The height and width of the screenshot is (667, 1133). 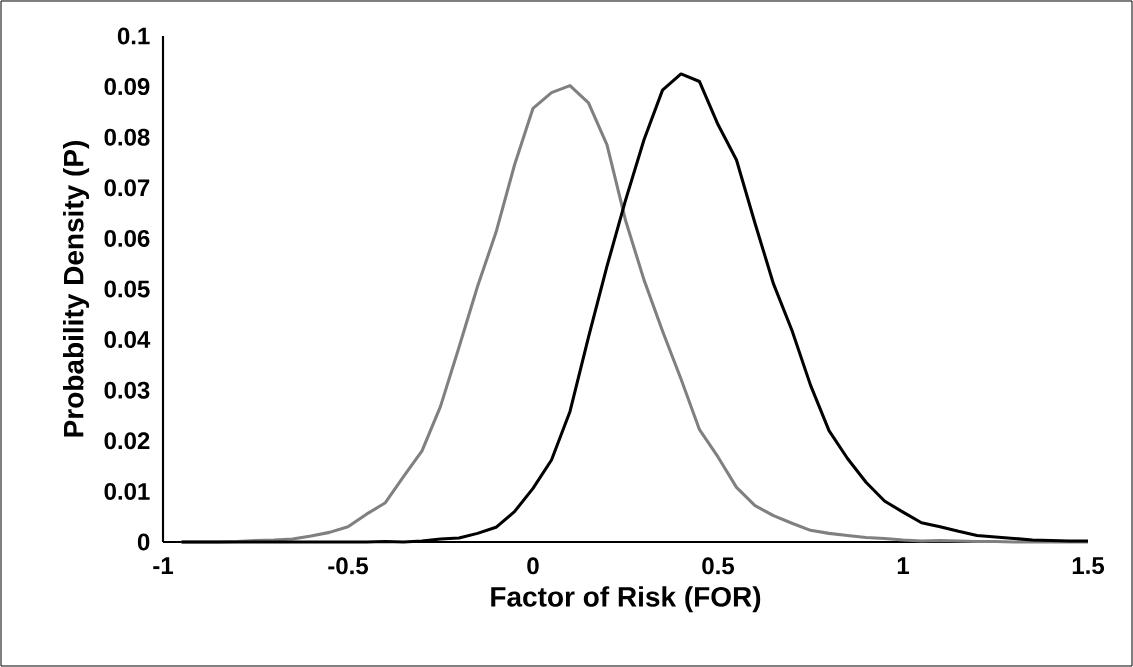 I want to click on y-tick-label: 0.03, so click(x=127, y=390).